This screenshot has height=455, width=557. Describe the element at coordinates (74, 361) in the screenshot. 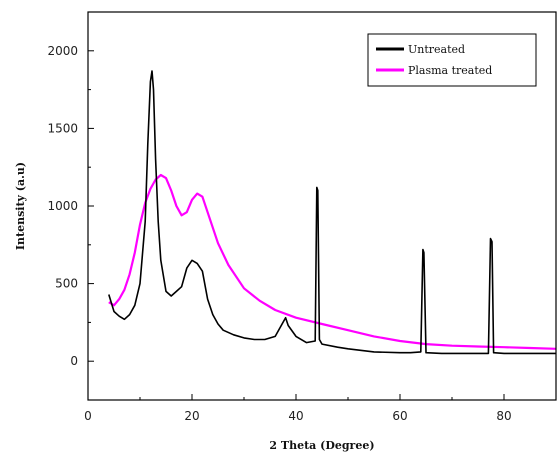

I see `y-tick-label: 0` at that location.